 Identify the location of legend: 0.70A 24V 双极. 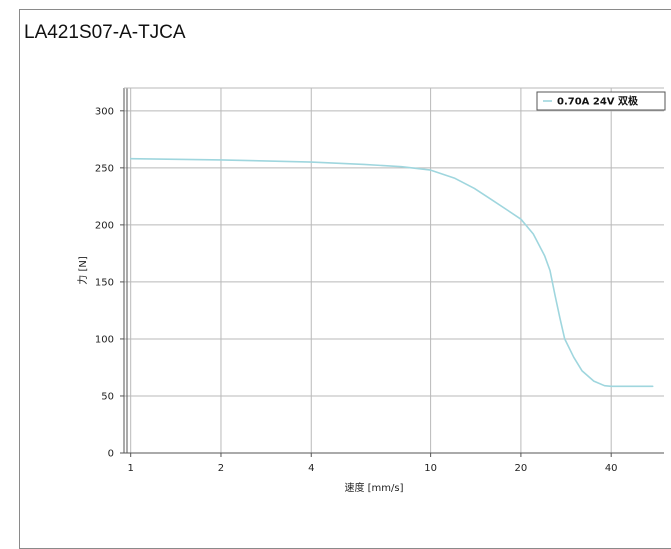
(601, 101).